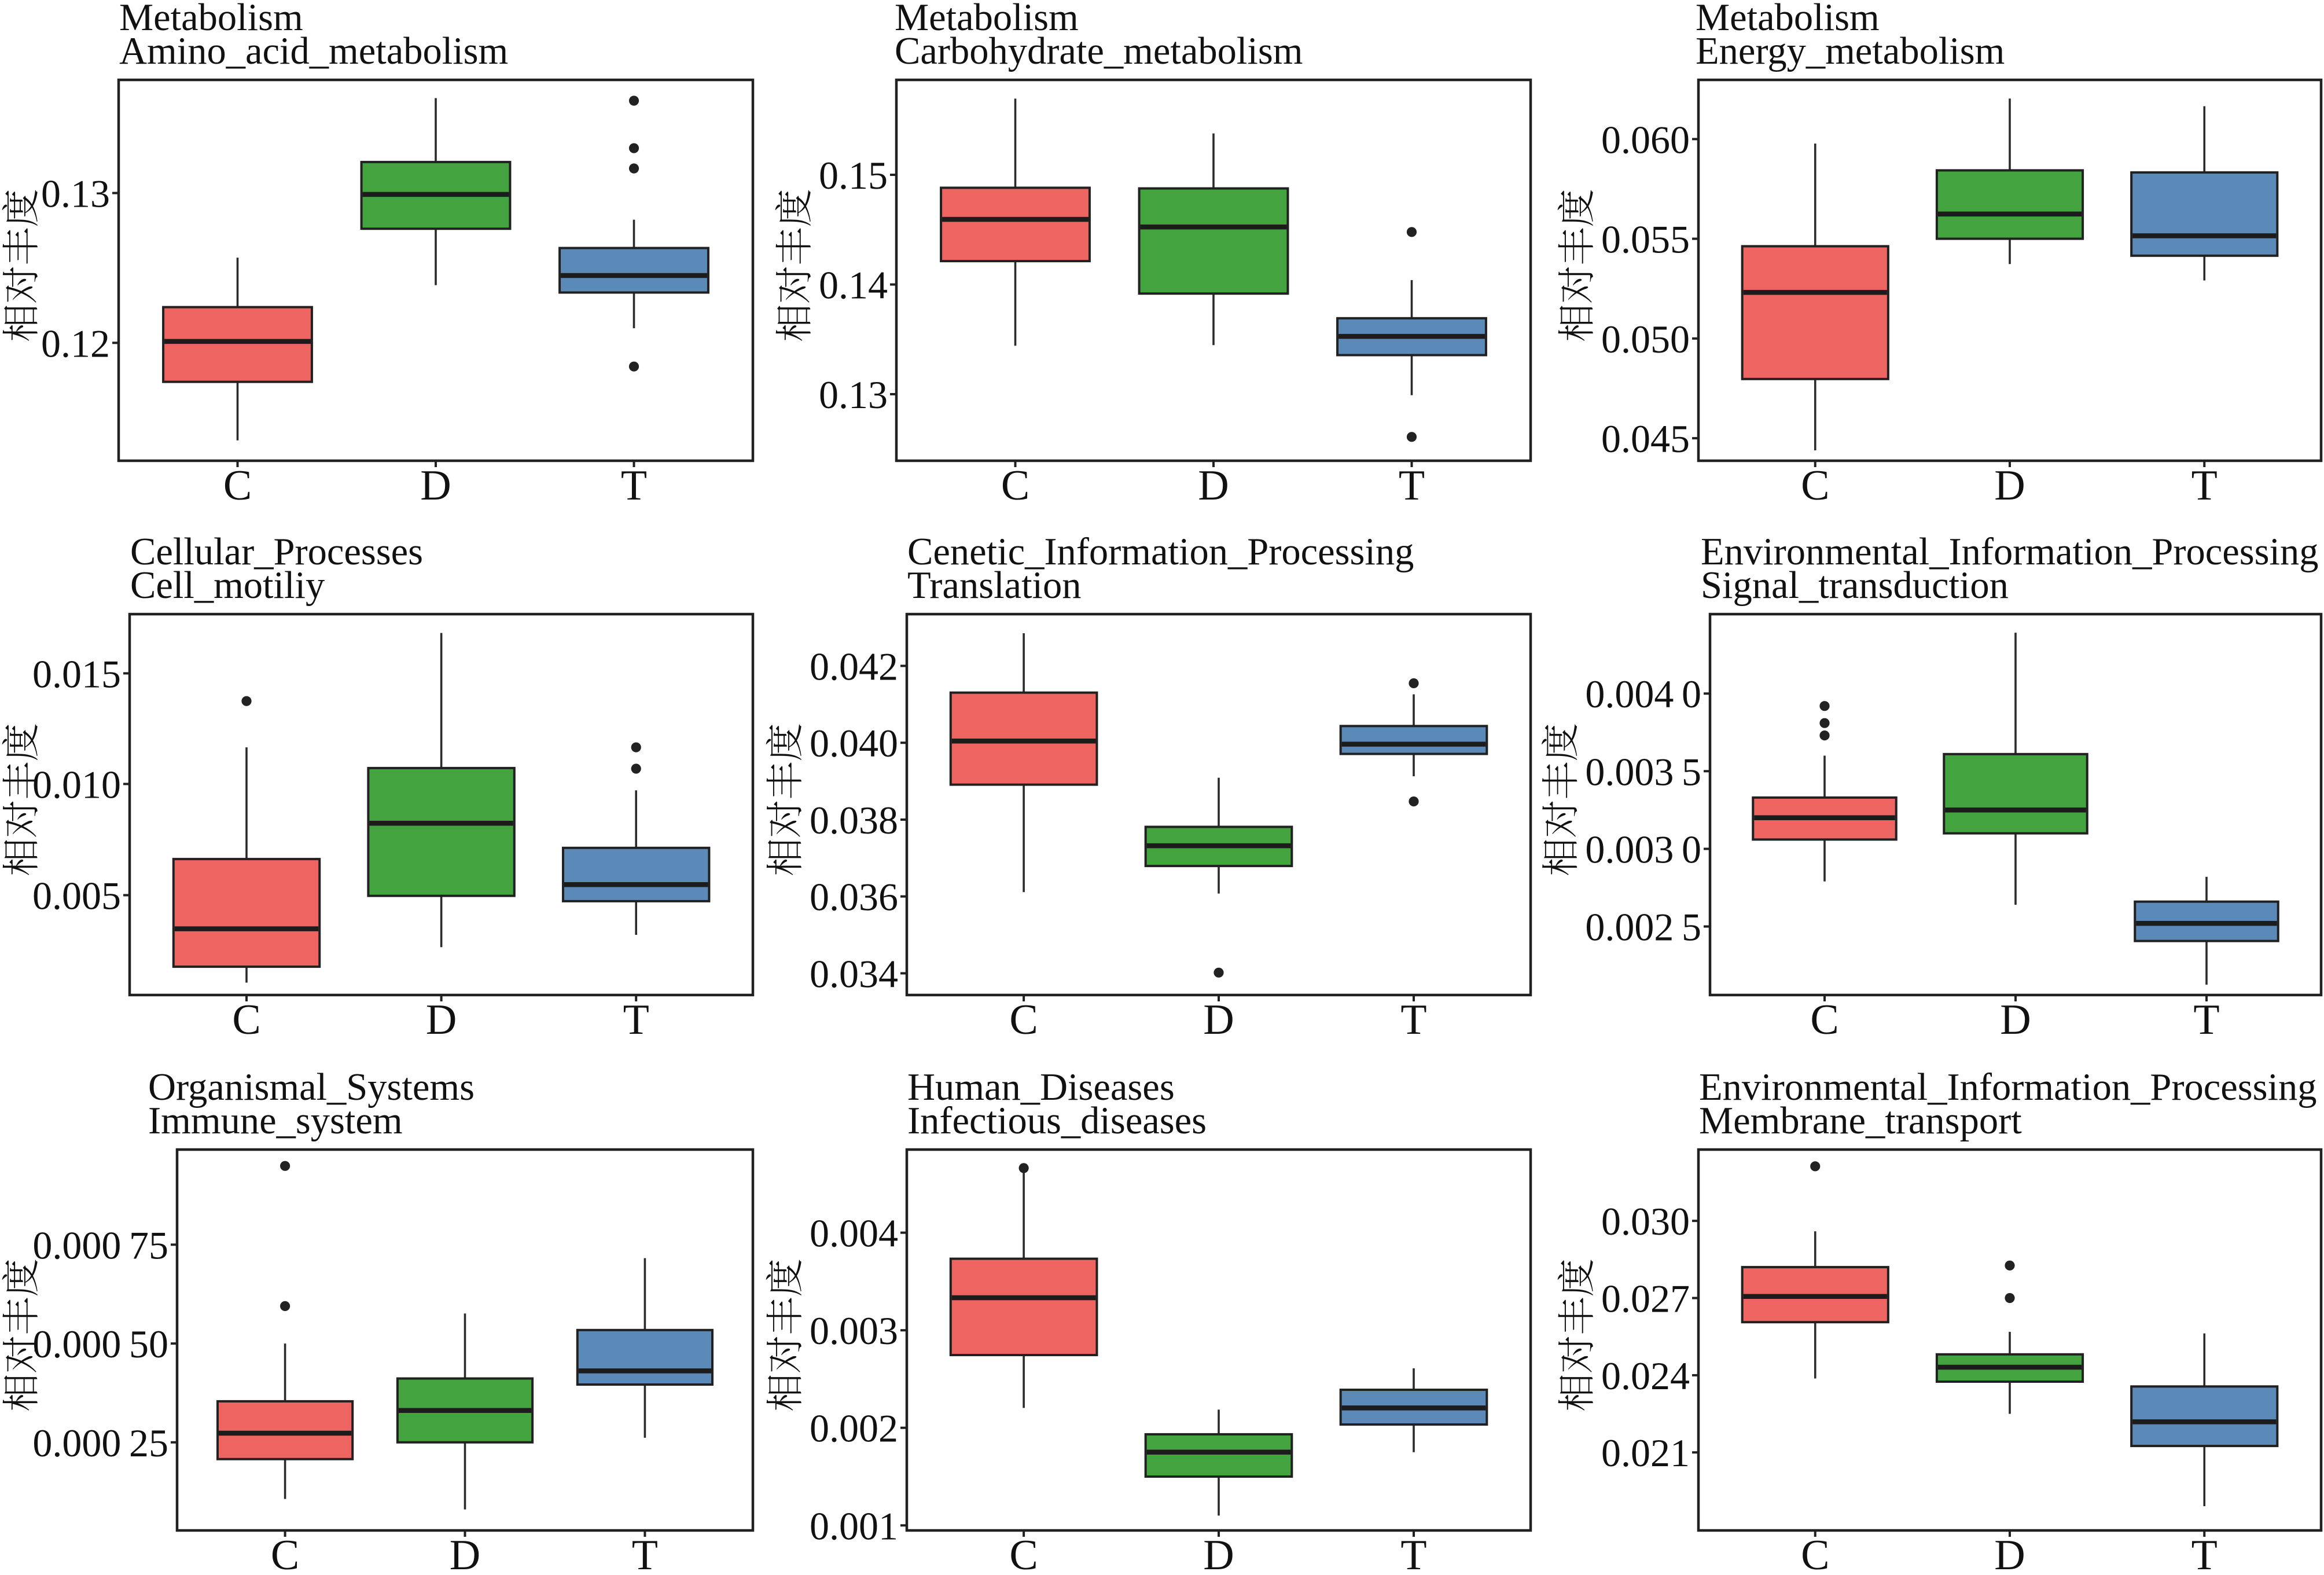  I want to click on svg-text: 0.12, so click(75, 343).